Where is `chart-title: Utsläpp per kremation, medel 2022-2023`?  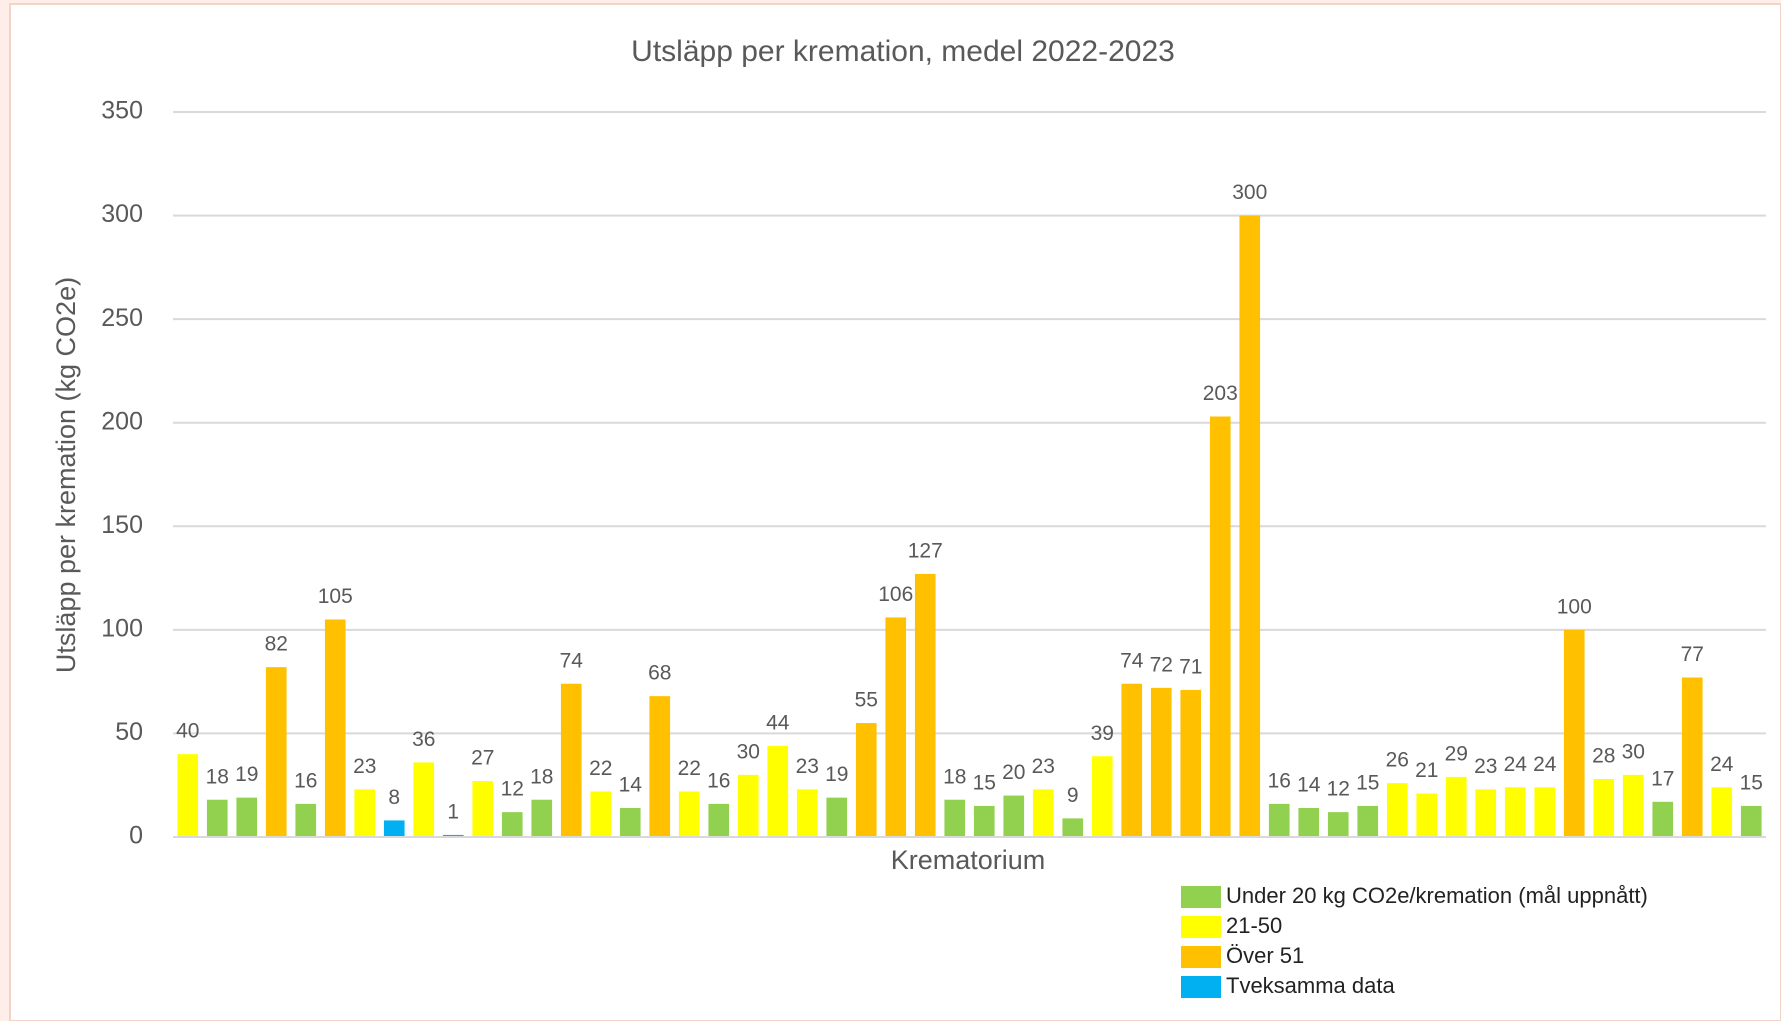 chart-title: Utsläpp per kremation, medel 2022-2023 is located at coordinates (903, 51).